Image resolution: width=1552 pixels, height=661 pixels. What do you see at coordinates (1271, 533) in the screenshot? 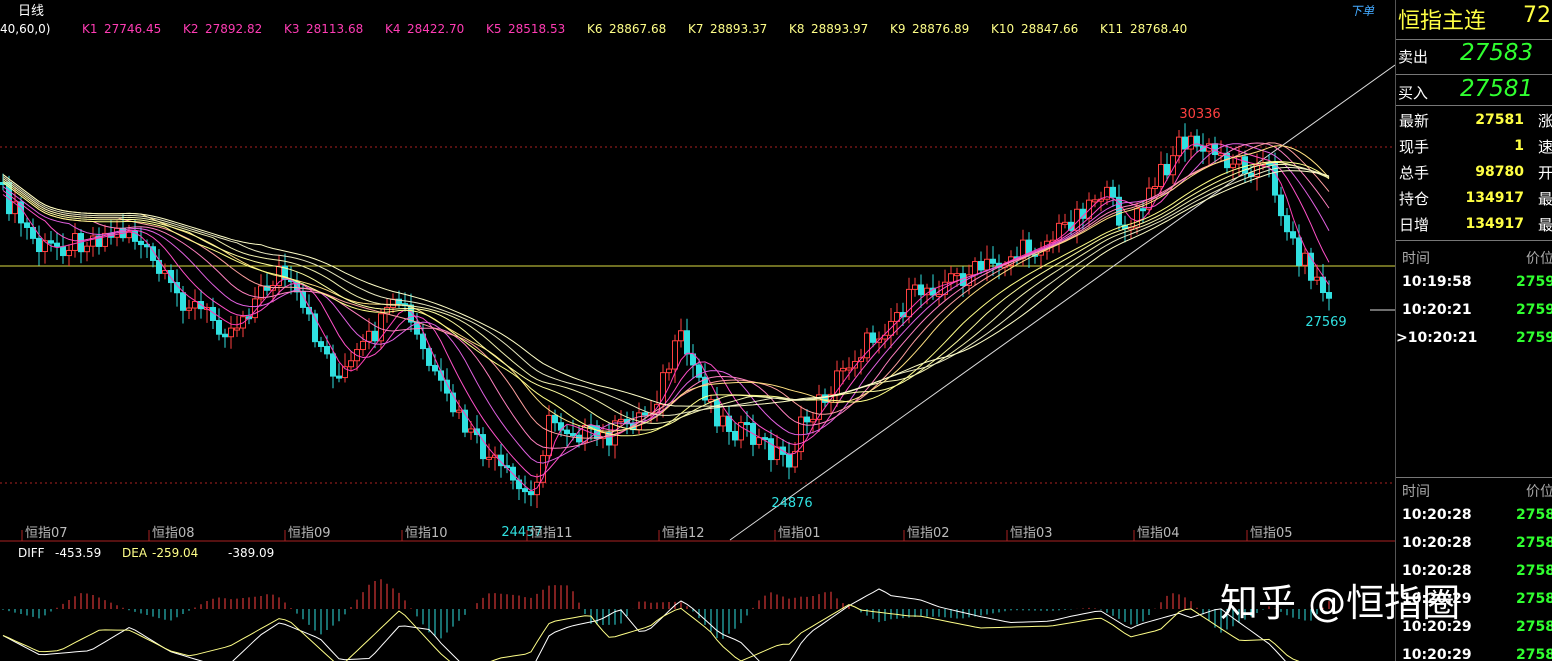
I see `x-tick-label: 恒指05` at bounding box center [1271, 533].